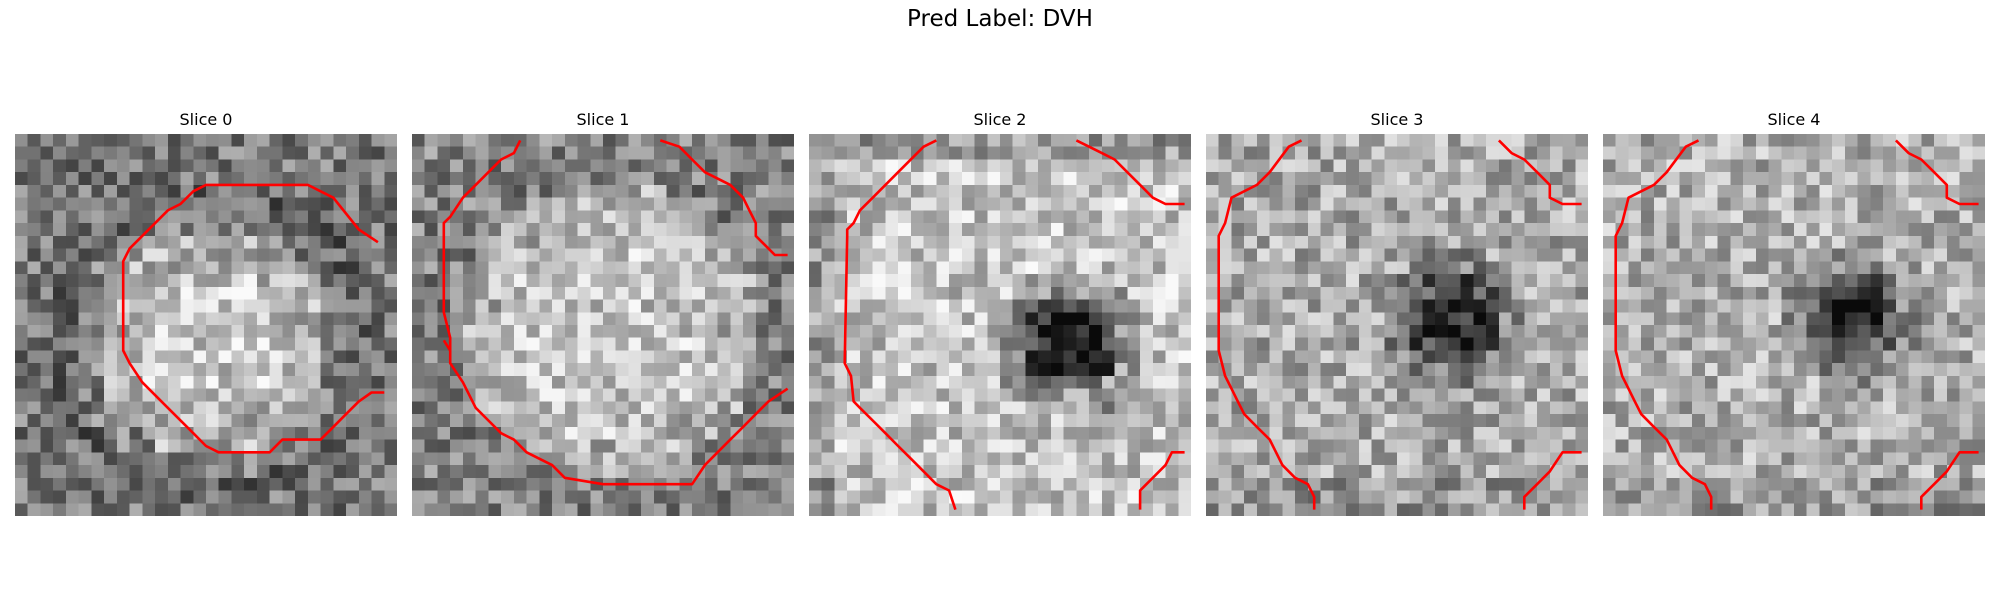 The width and height of the screenshot is (2000, 600). Describe the element at coordinates (1397, 119) in the screenshot. I see `slice-title: Slice 3` at that location.